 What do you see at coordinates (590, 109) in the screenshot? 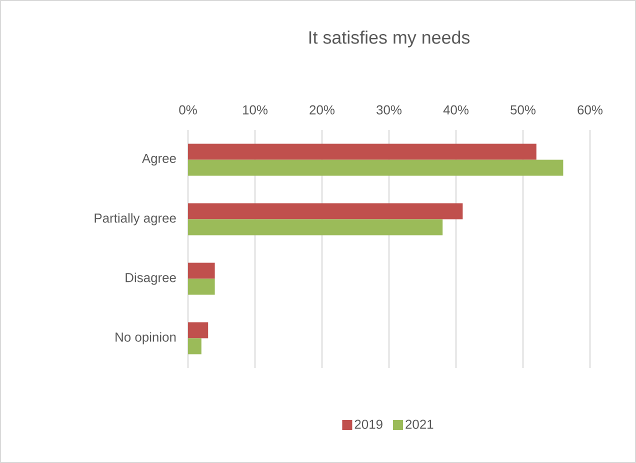
I see `x-tick-label: 60%` at bounding box center [590, 109].